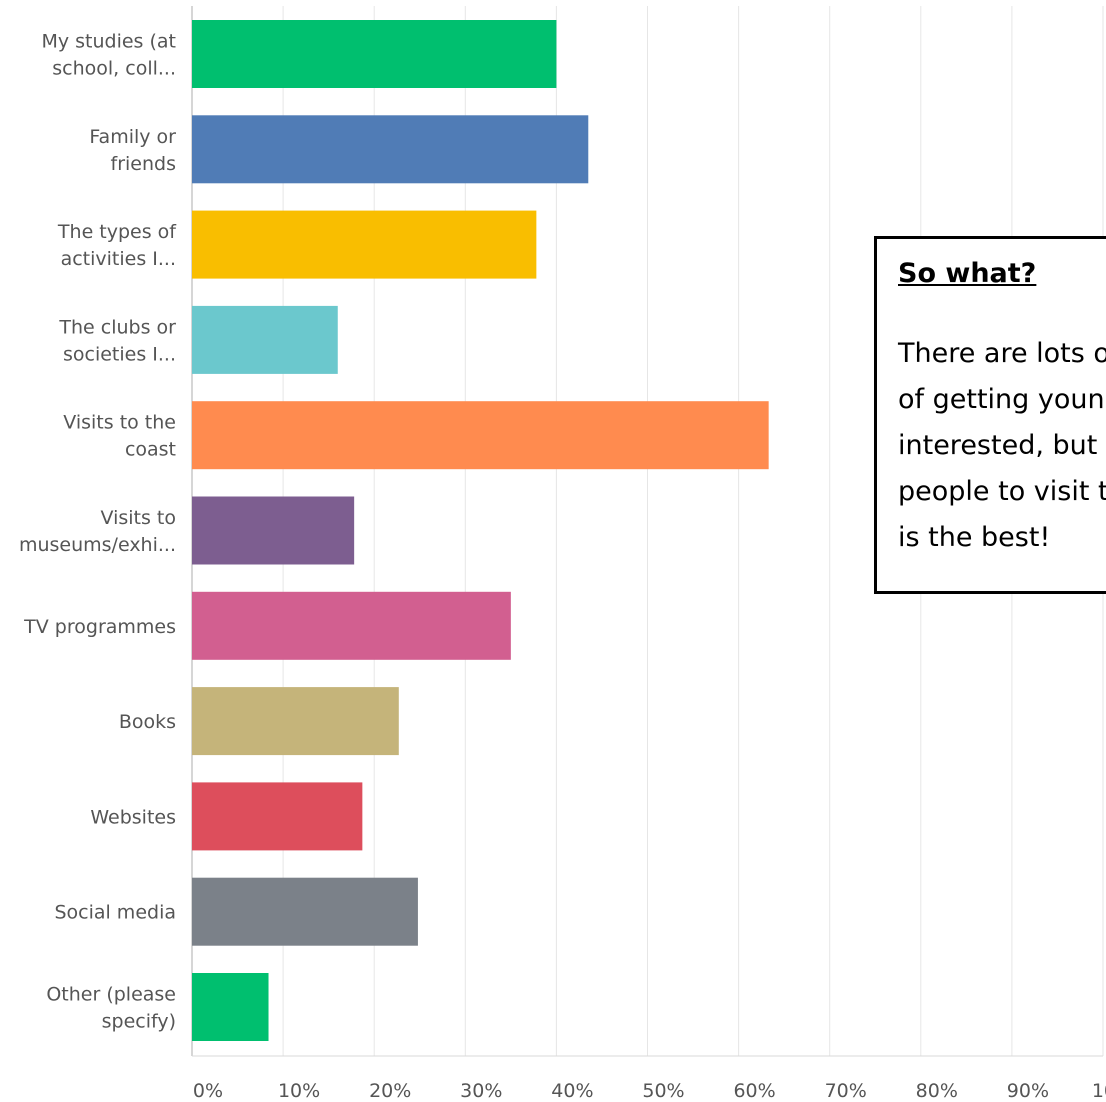 This screenshot has height=1102, width=1106. I want to click on category-label: Other (please specify), so click(111, 1008).